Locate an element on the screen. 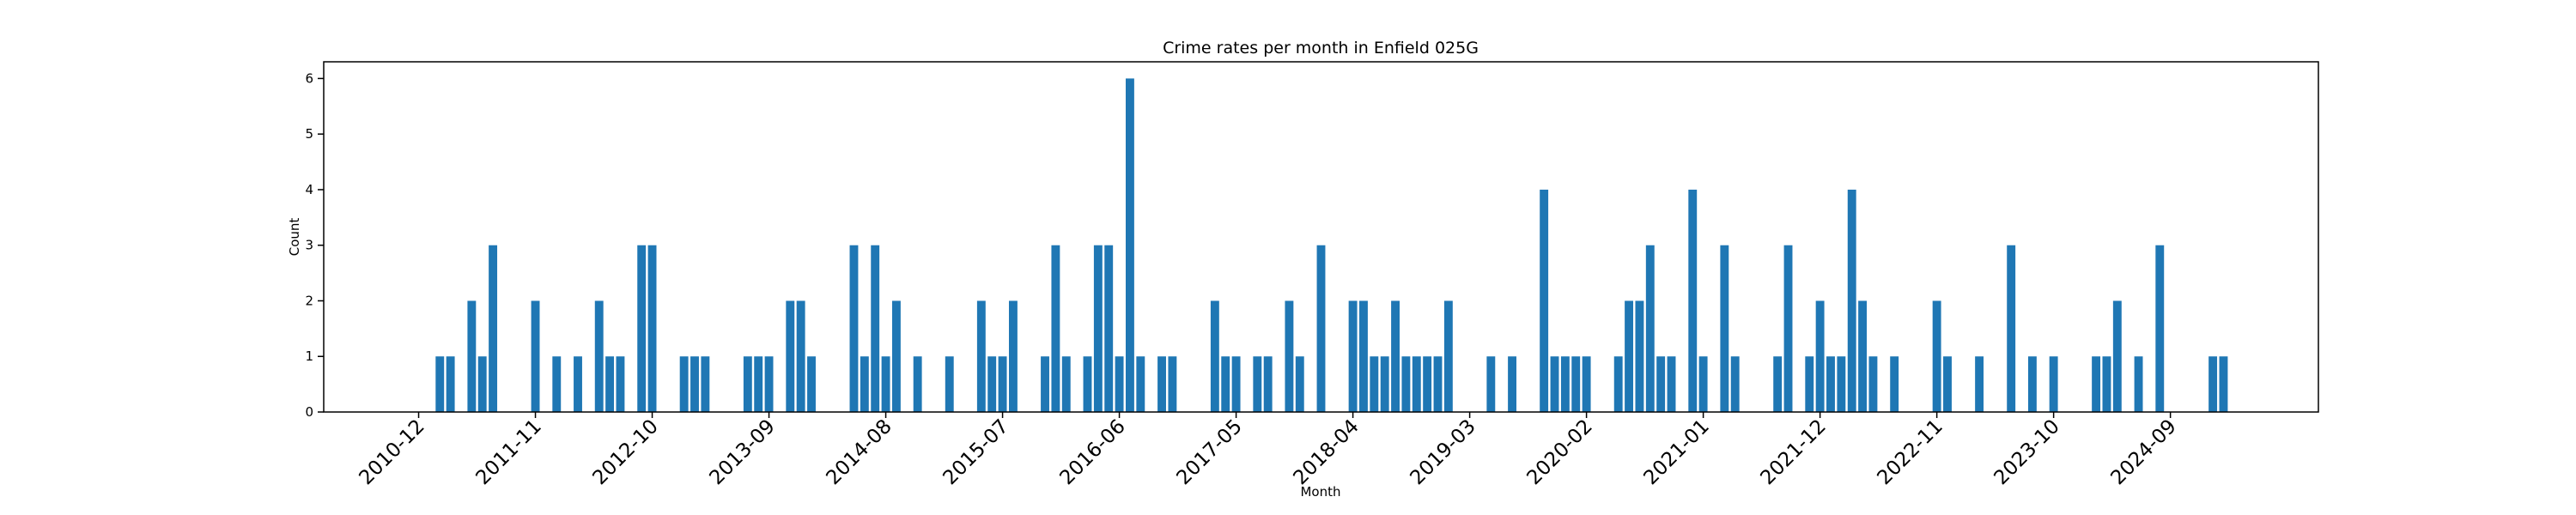 This screenshot has width=2576, height=515. y-tick-label: 6 is located at coordinates (309, 78).